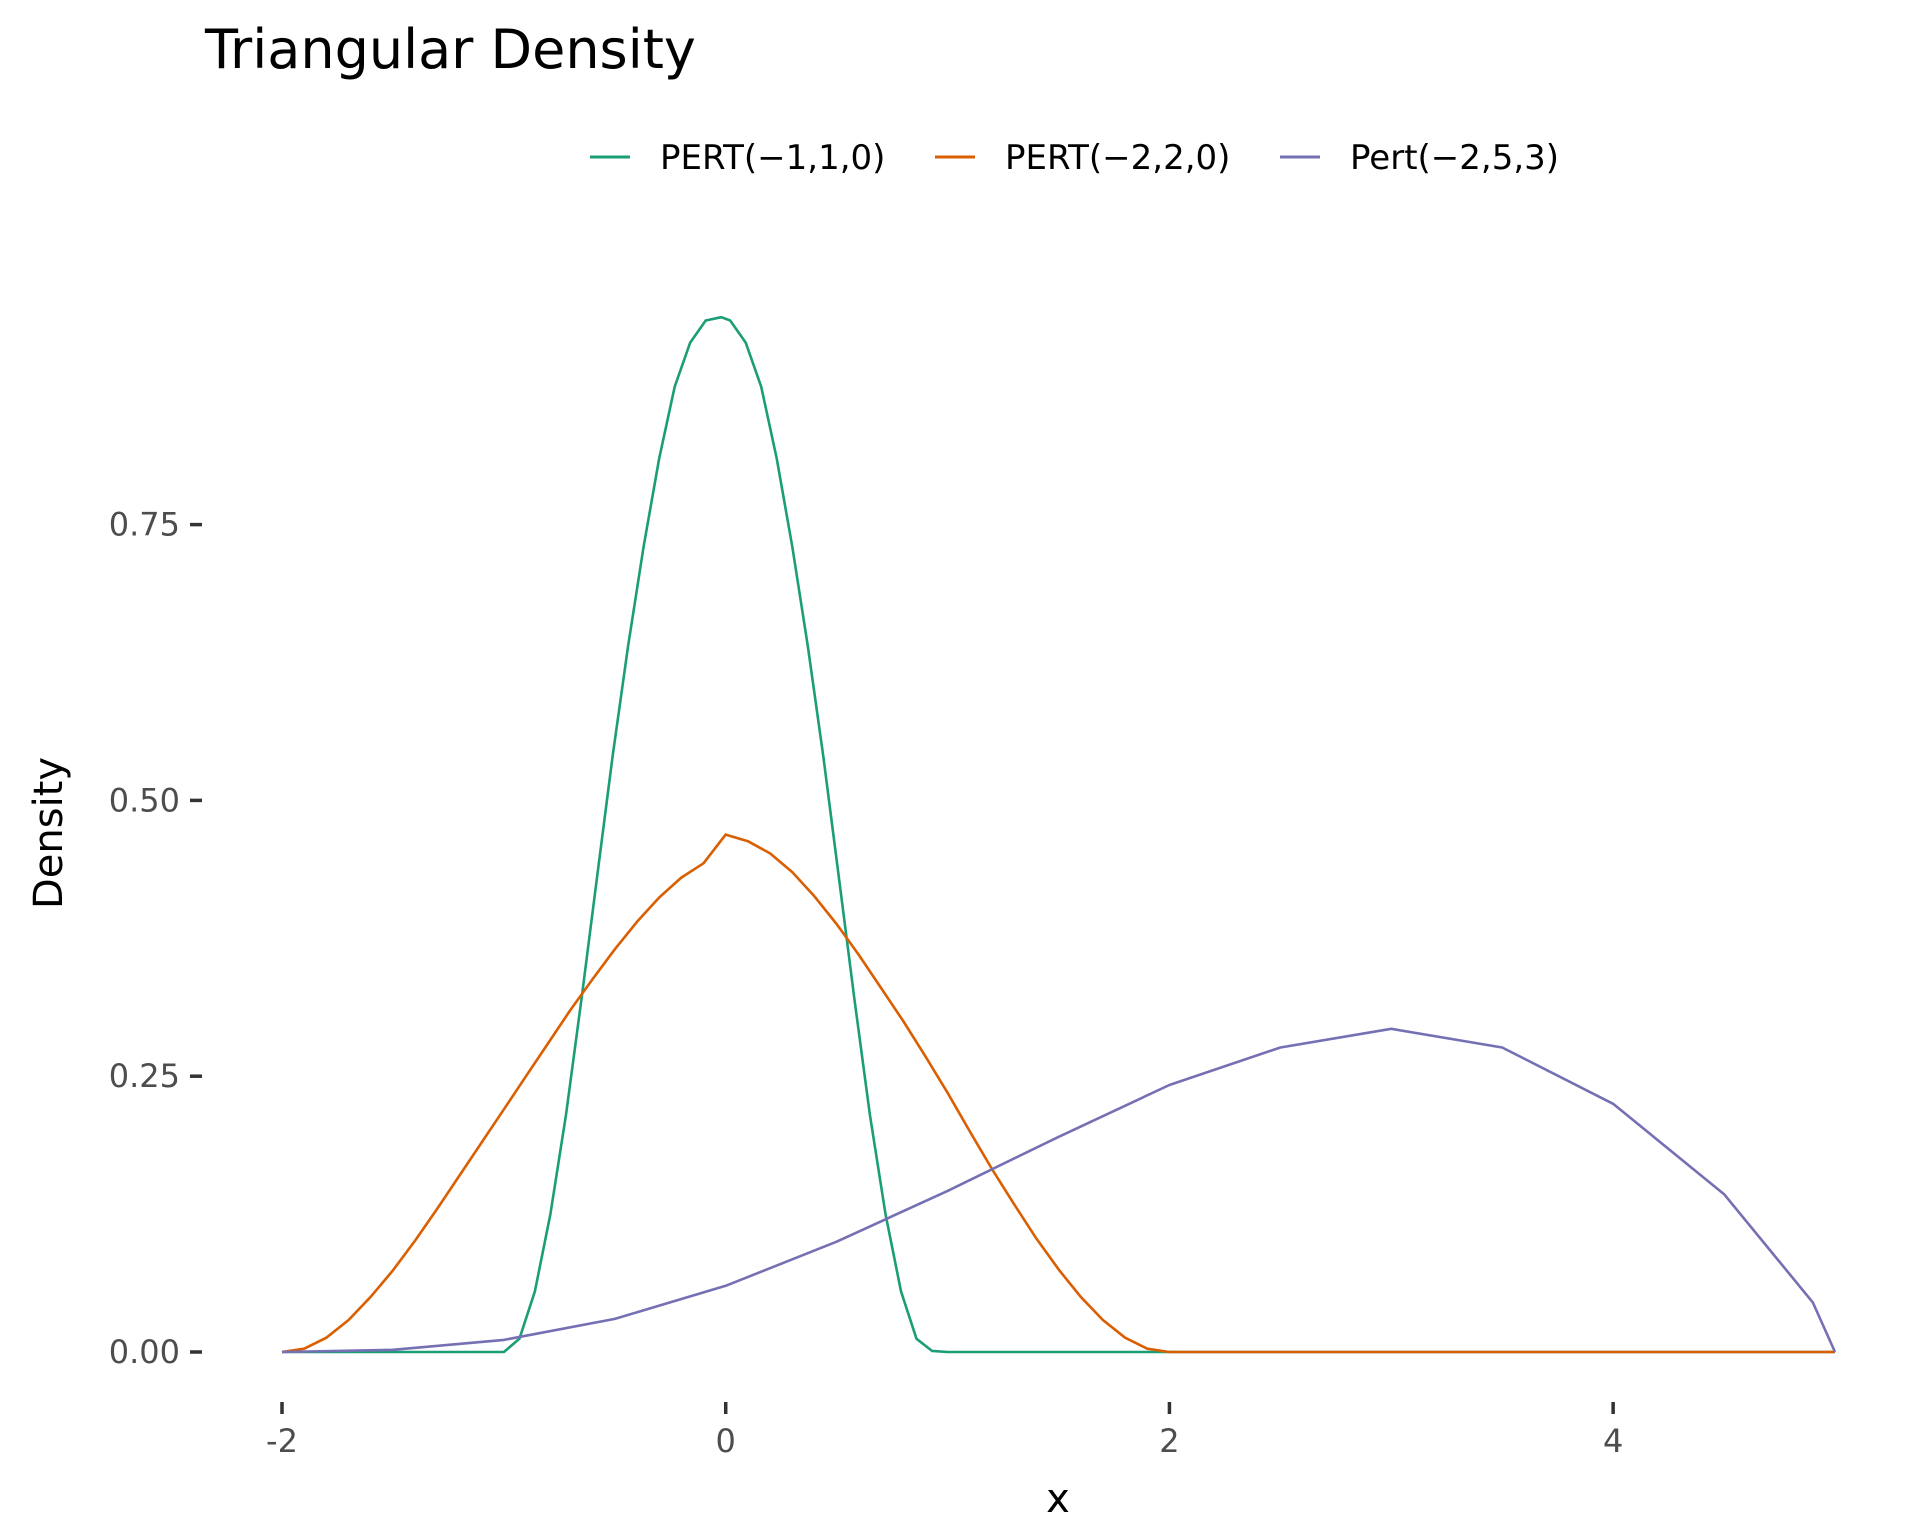  What do you see at coordinates (772, 158) in the screenshot?
I see `legend-label-1: PERT(−1,1,0)` at bounding box center [772, 158].